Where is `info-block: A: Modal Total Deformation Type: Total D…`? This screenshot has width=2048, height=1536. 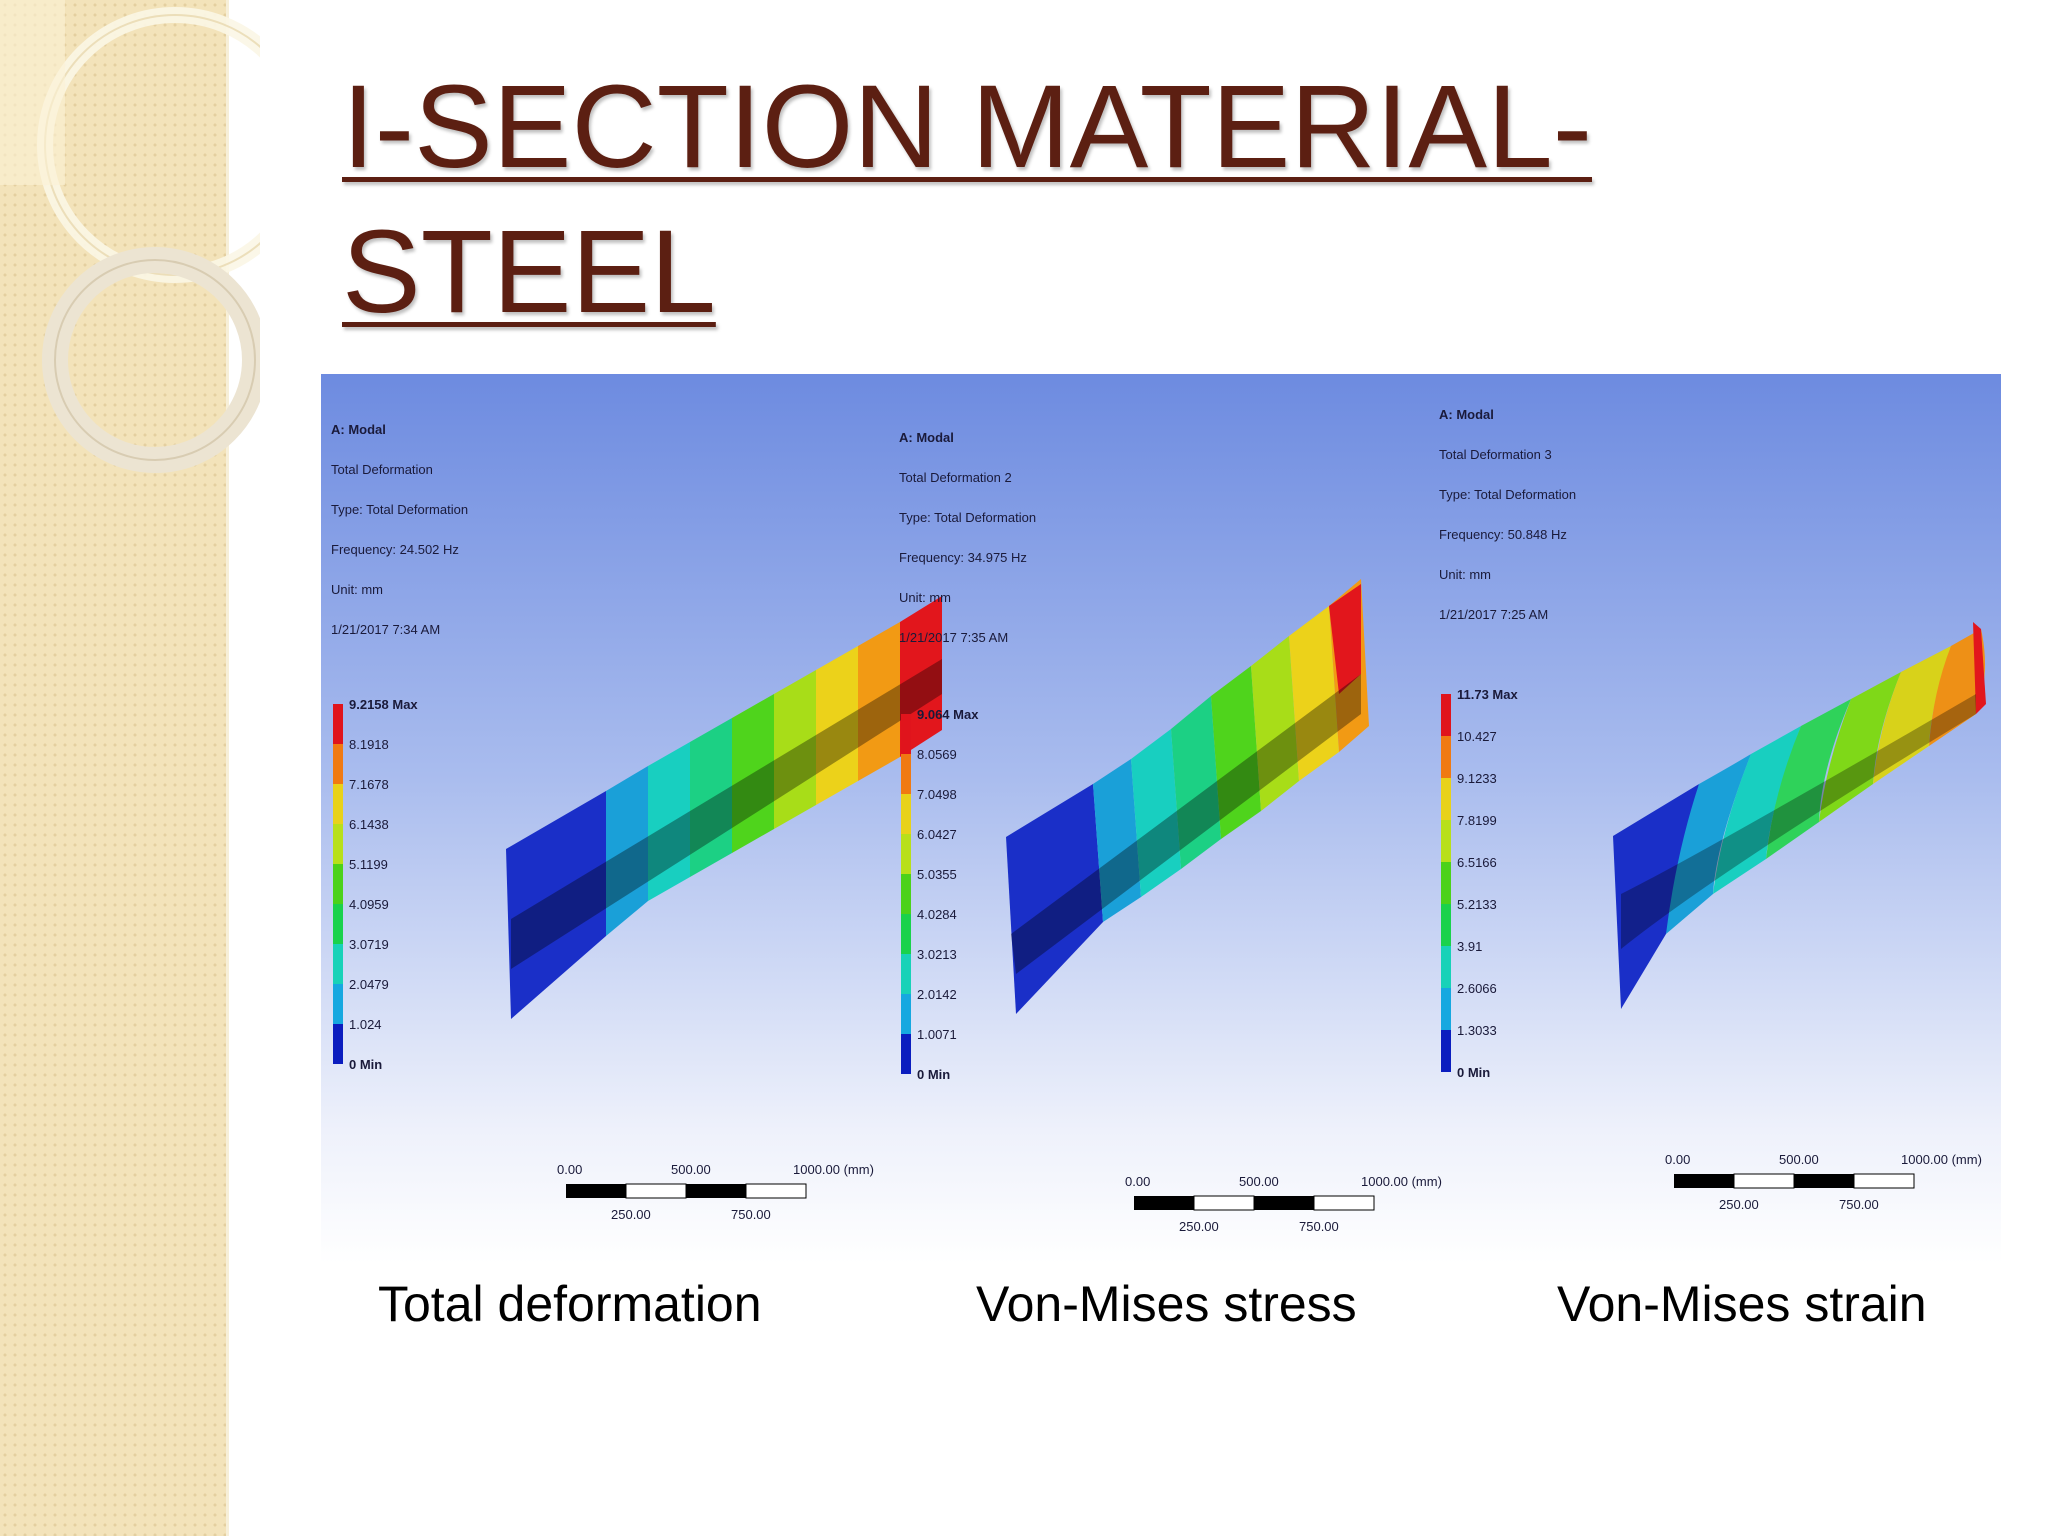
info-block: A: Modal Total Deformation Type: Total D… is located at coordinates (399, 529).